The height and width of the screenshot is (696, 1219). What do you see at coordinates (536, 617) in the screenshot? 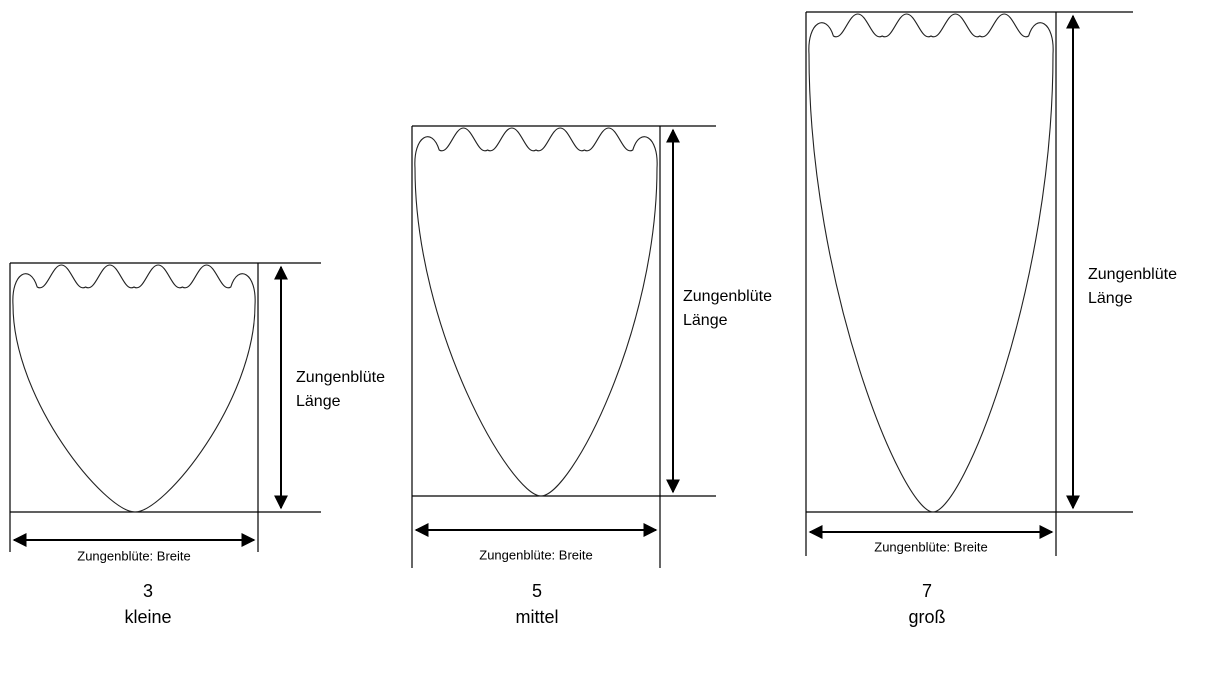
I see `size-label: mittel` at bounding box center [536, 617].